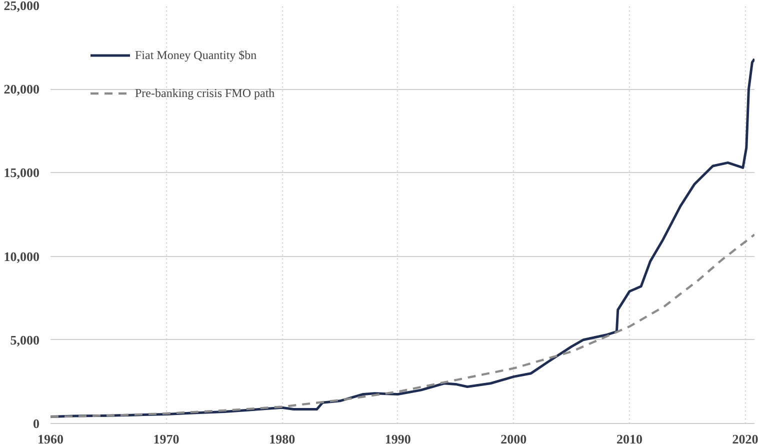 The image size is (758, 446). Describe the element at coordinates (22, 256) in the screenshot. I see `y-tick-label: 10,000` at that location.